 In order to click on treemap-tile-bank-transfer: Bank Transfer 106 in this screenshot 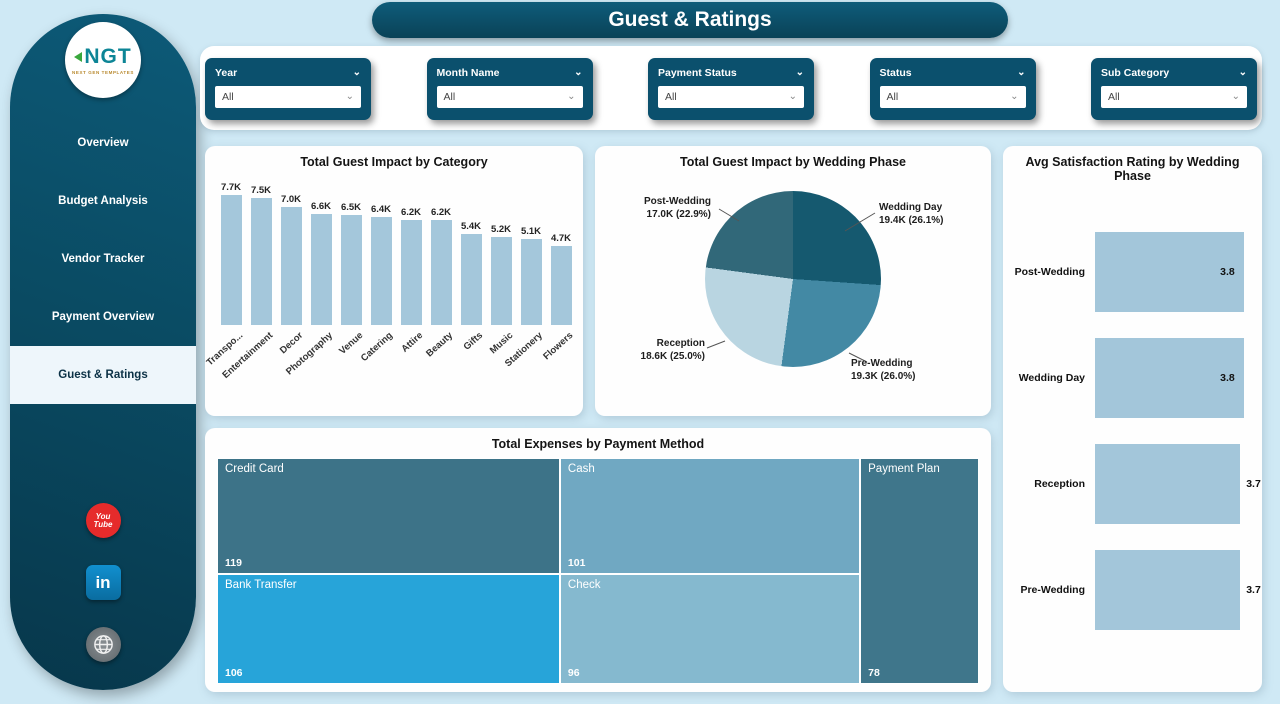, I will do `click(388, 629)`.